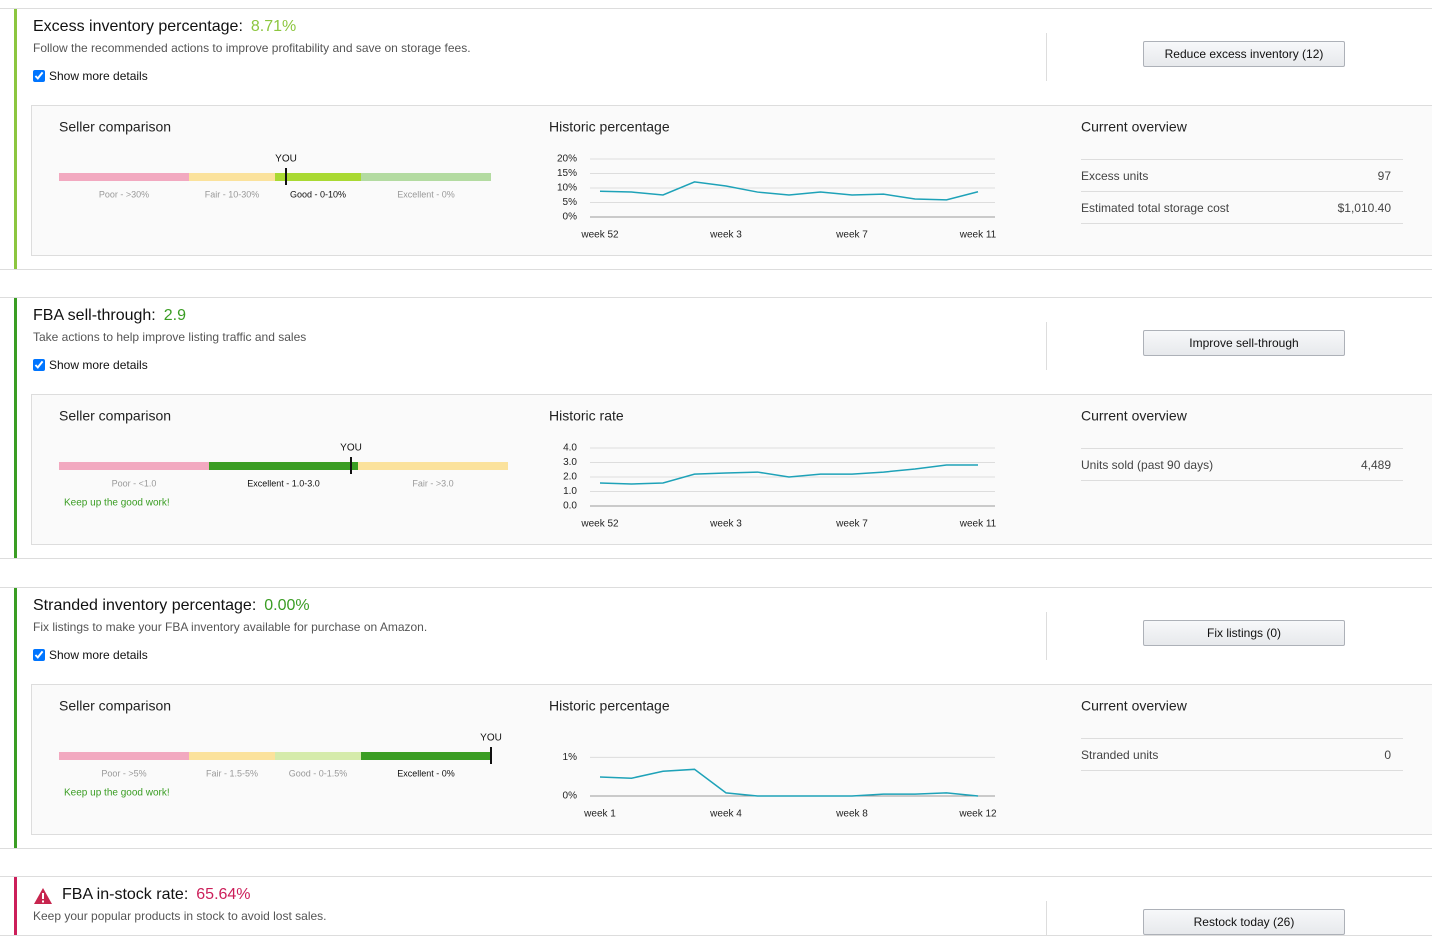 The height and width of the screenshot is (936, 1432). Describe the element at coordinates (567, 188) in the screenshot. I see `y-tick-label: 10%` at that location.